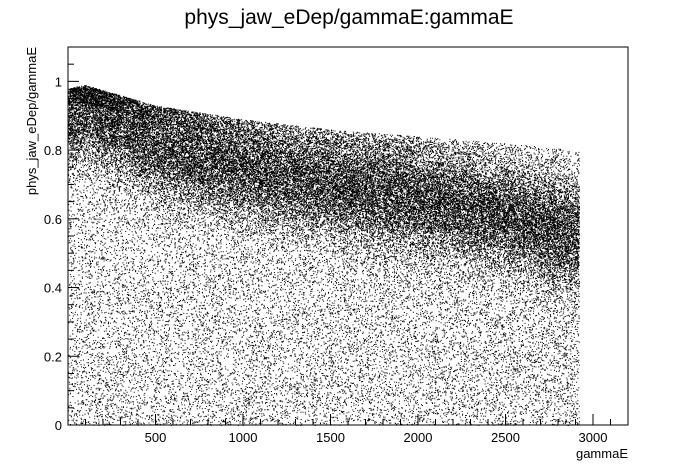  I want to click on x-axis: 500 1000 1500 2000 2500 3000, so click(348, 429).